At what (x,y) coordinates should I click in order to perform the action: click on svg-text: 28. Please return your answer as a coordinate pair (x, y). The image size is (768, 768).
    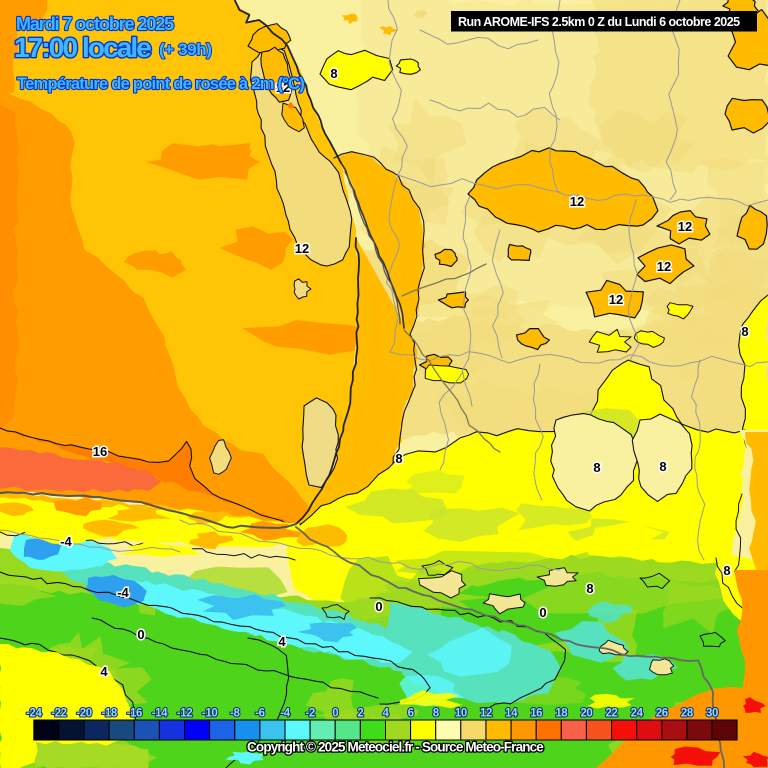
    Looking at the image, I should click on (687, 714).